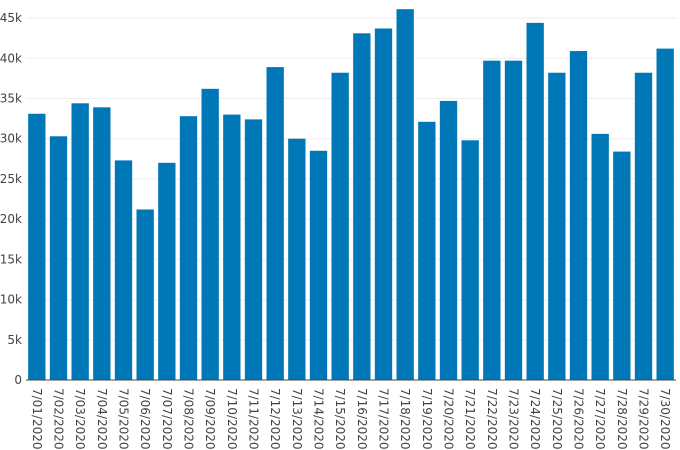 The image size is (680, 450). What do you see at coordinates (11, 139) in the screenshot?
I see `y-tick-label: 30k` at bounding box center [11, 139].